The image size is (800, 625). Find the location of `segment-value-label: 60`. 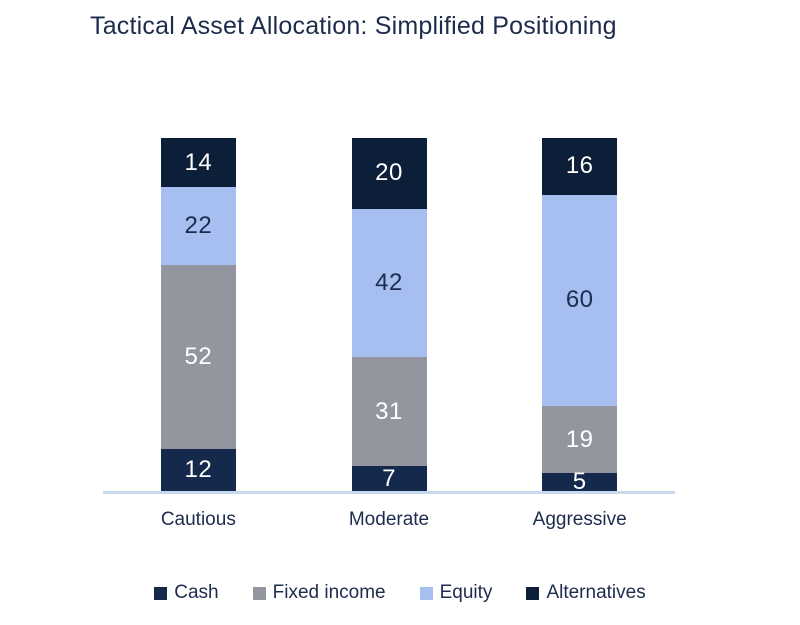

segment-value-label: 60 is located at coordinates (579, 300).